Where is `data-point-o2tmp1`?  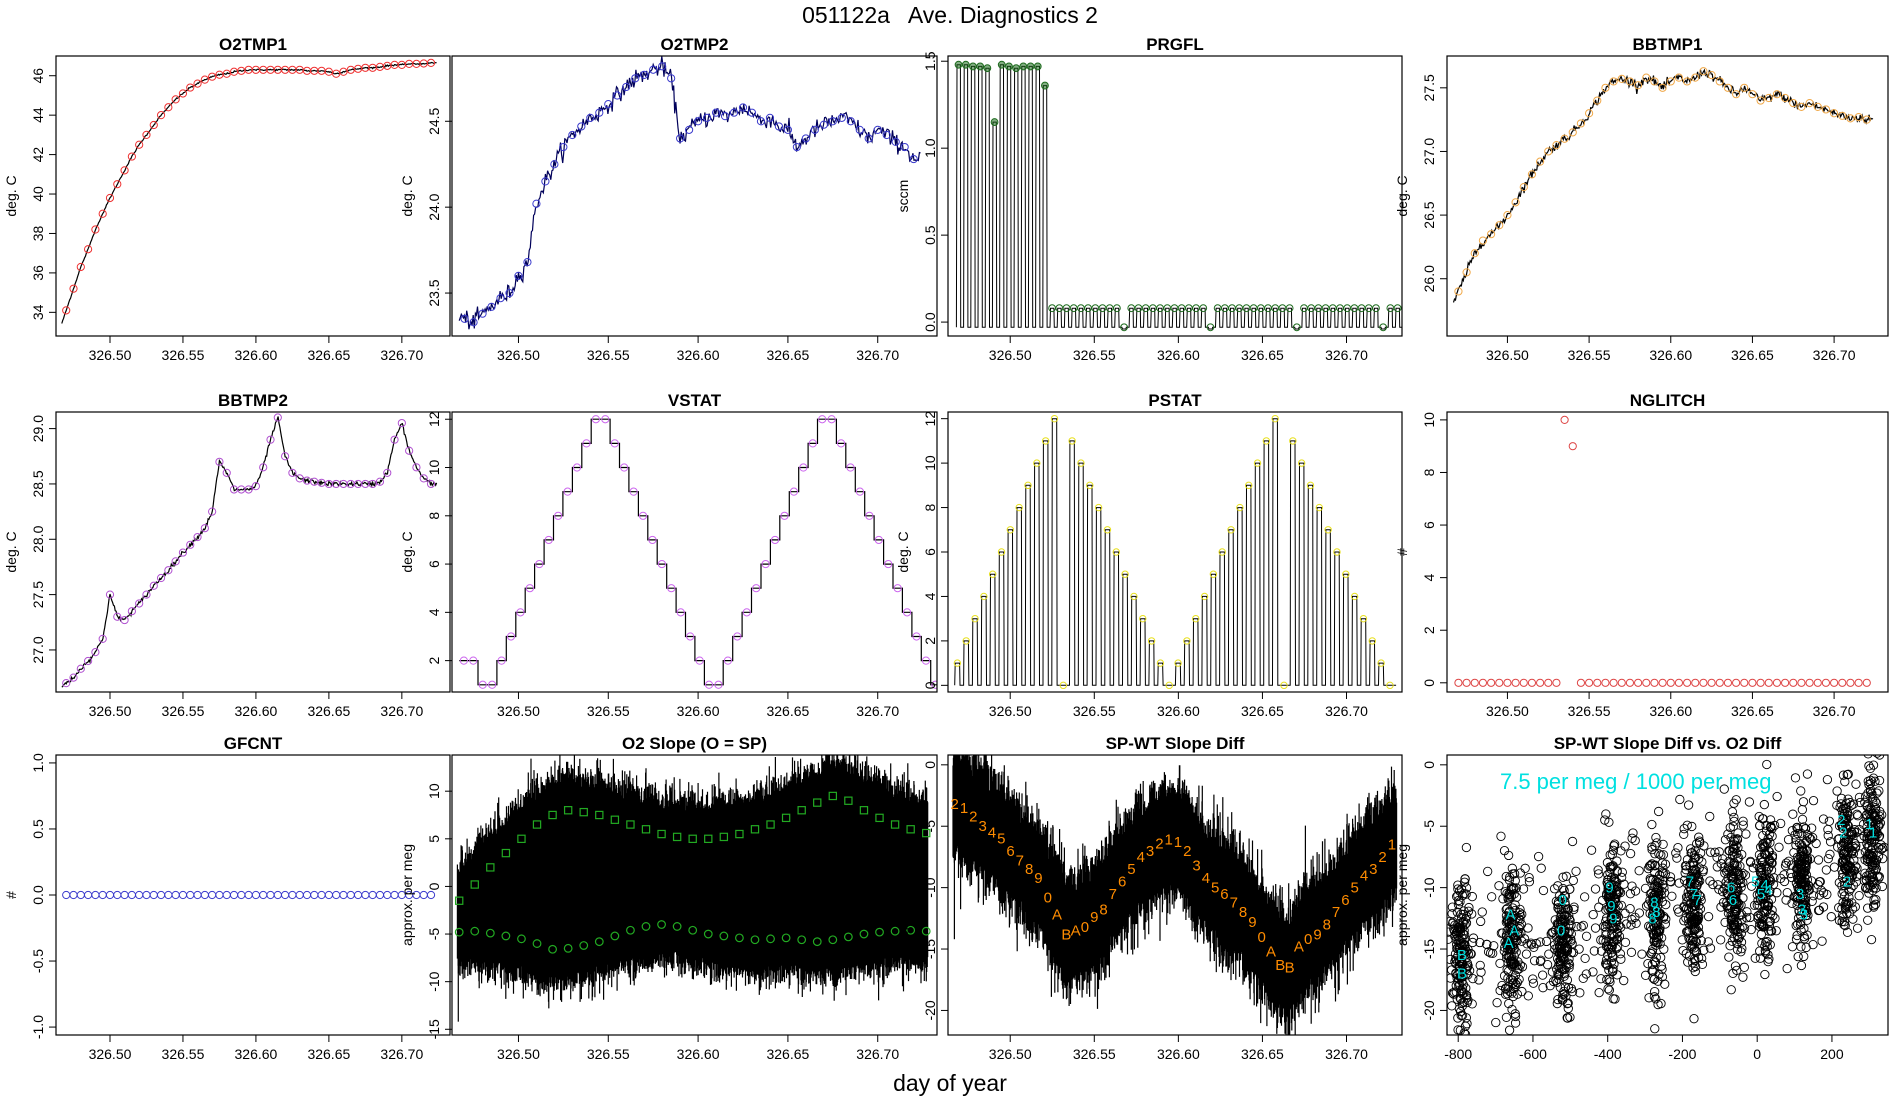
data-point-o2tmp1 is located at coordinates (73, 288).